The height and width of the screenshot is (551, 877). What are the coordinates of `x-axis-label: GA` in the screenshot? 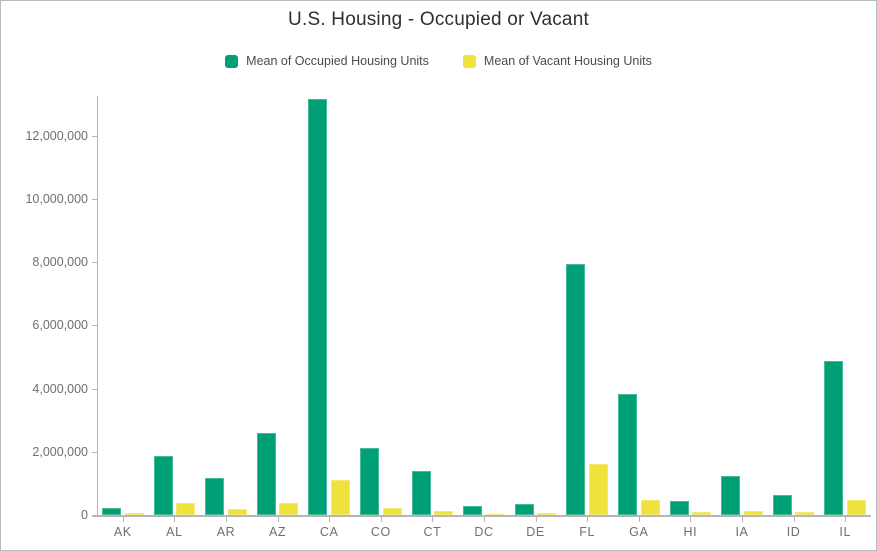 It's located at (639, 532).